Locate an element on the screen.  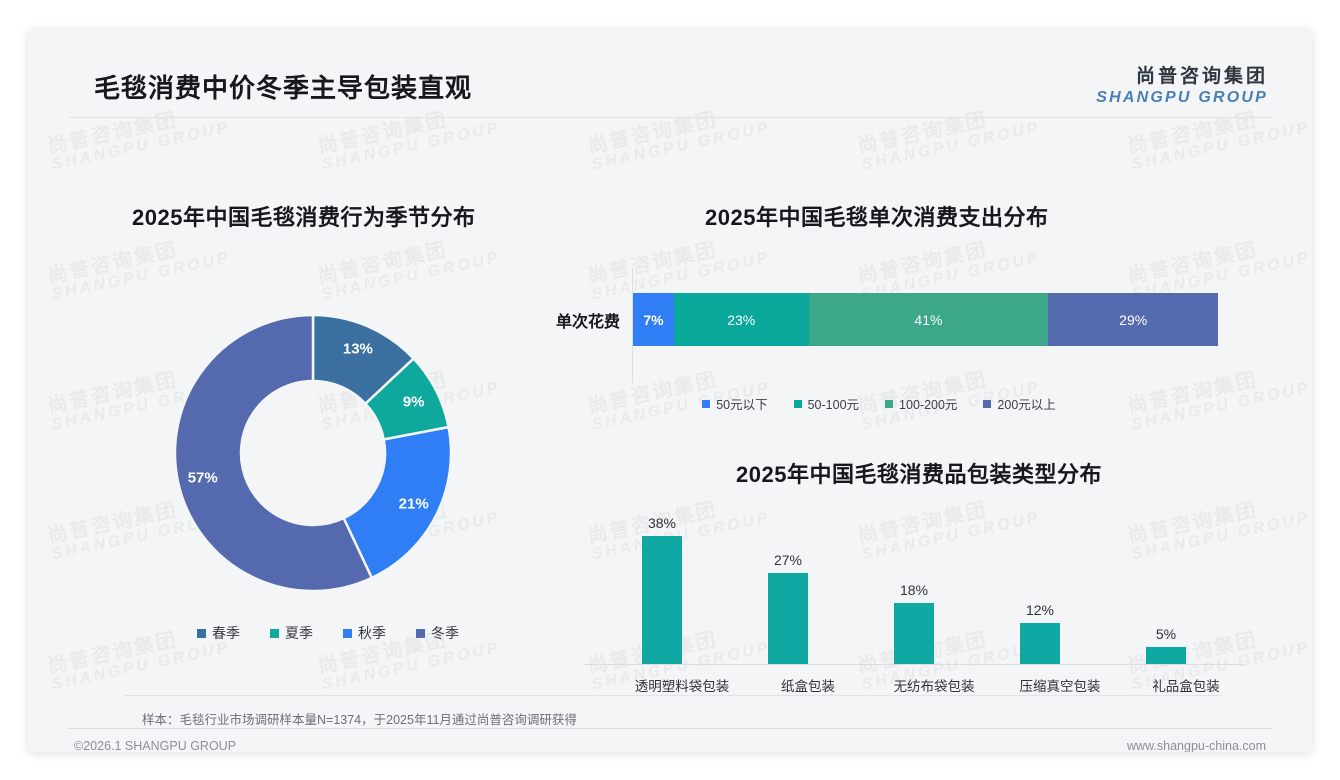
logo-english-text: SHANGPU GROUP is located at coordinates (1182, 97).